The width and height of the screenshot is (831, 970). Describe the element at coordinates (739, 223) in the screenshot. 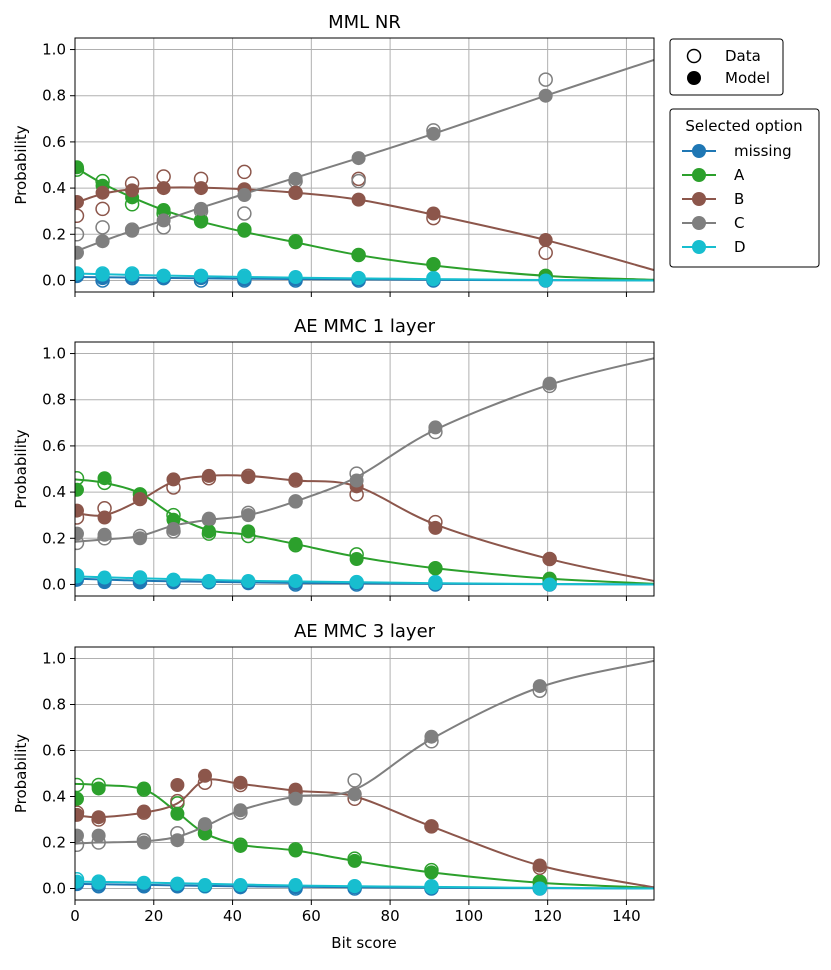

I see `legend-c-label: C` at that location.